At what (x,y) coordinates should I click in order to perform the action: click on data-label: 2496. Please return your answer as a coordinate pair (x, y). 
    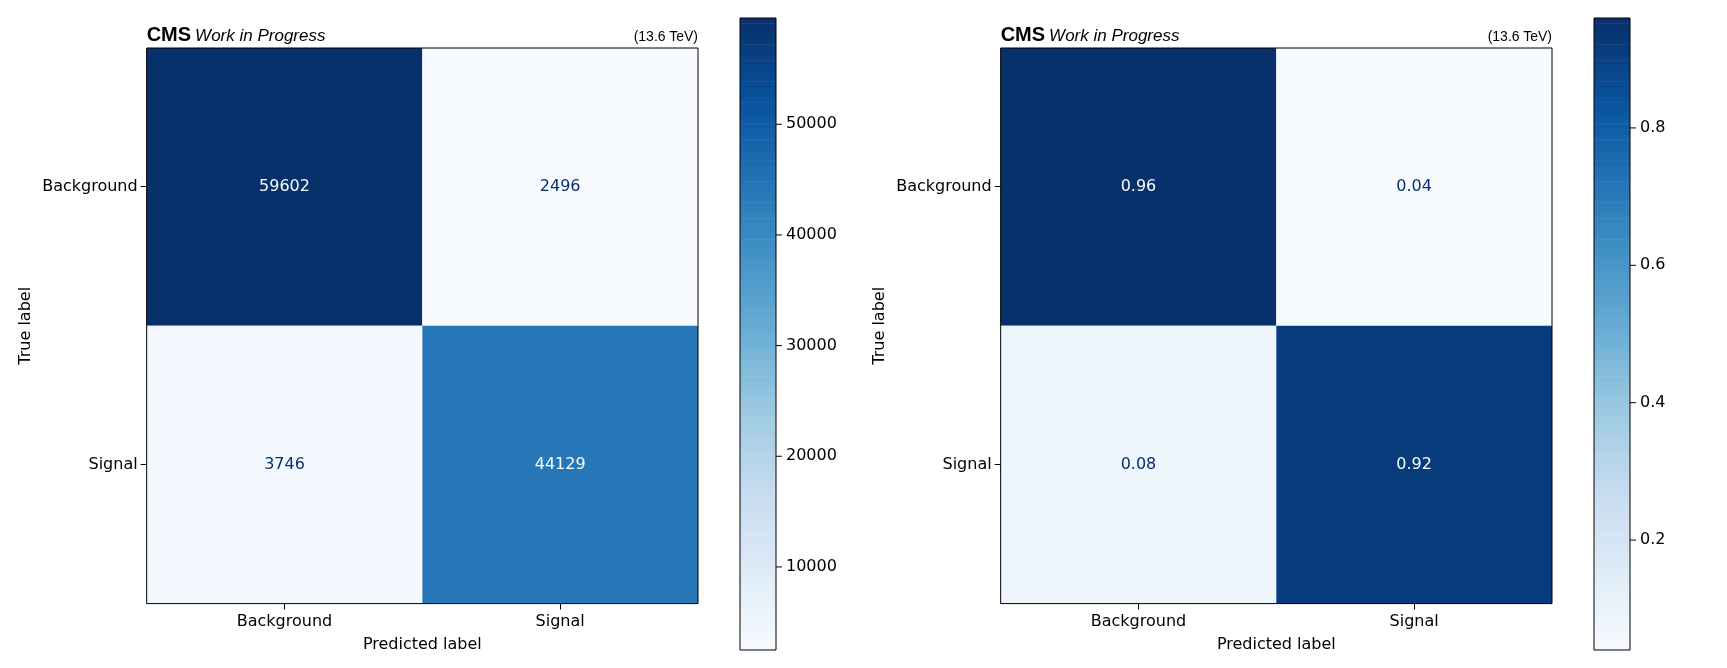
    Looking at the image, I should click on (560, 186).